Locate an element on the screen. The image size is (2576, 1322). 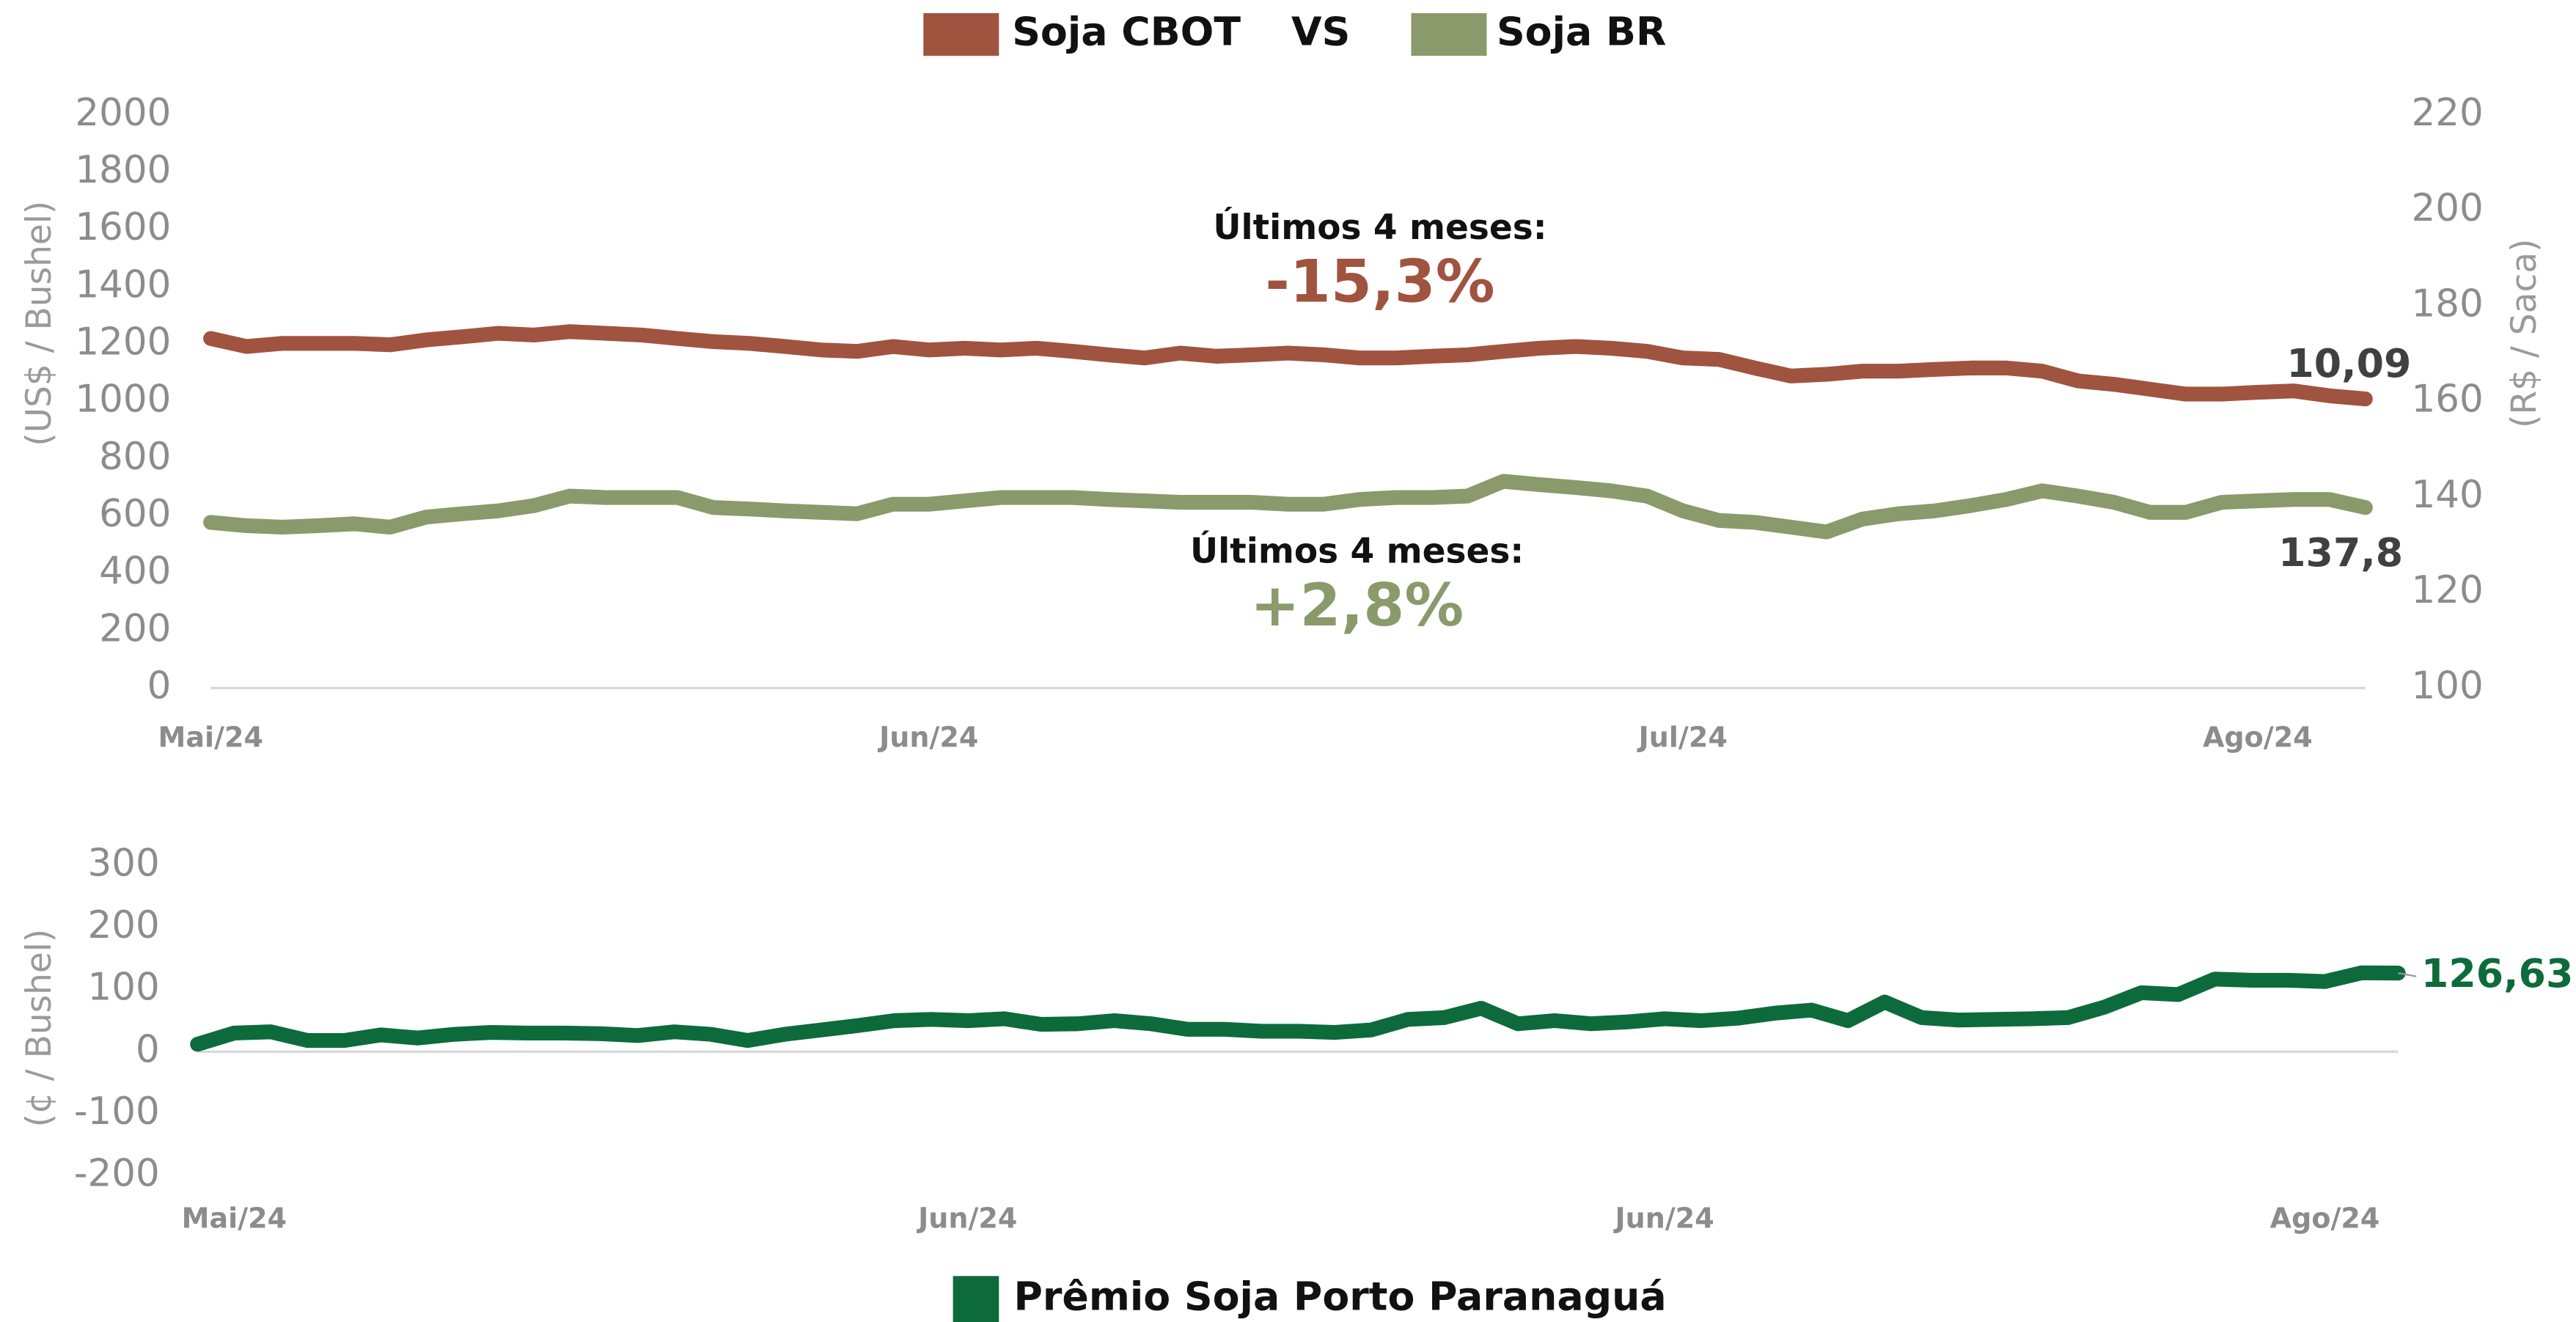
y2-tick-label: 100 is located at coordinates (2447, 686).